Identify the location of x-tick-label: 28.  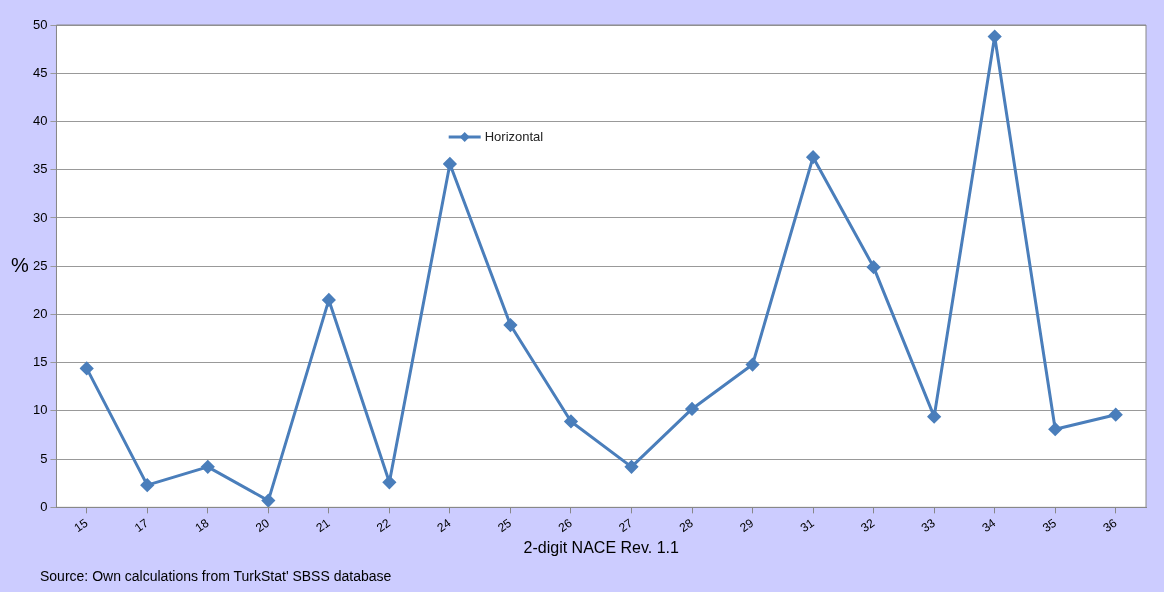
(686, 525).